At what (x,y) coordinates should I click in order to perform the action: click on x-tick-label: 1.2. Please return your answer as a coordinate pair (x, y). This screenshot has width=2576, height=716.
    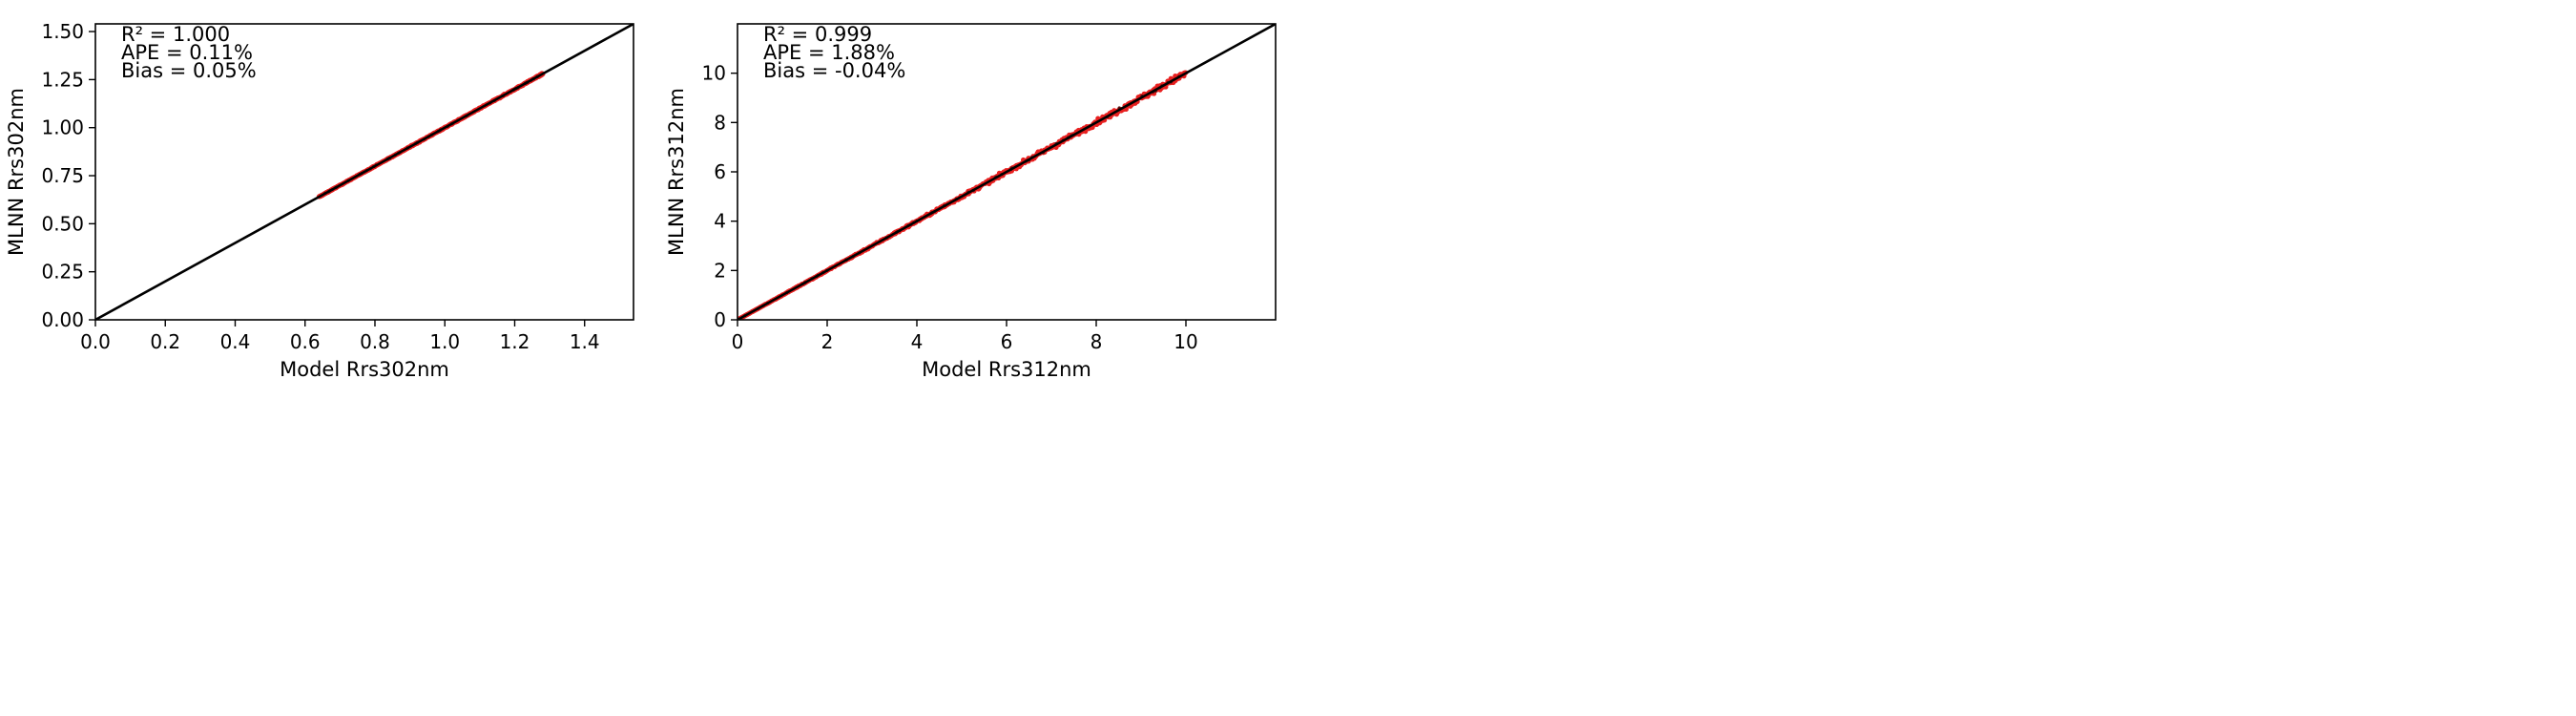
    Looking at the image, I should click on (515, 341).